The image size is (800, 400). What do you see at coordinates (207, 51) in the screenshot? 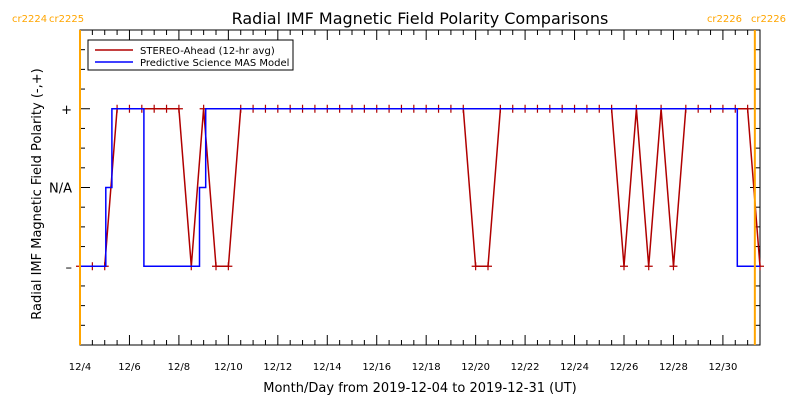
I see `legend-label-1: STEREO-Ahead (12-hr avg)` at bounding box center [207, 51].